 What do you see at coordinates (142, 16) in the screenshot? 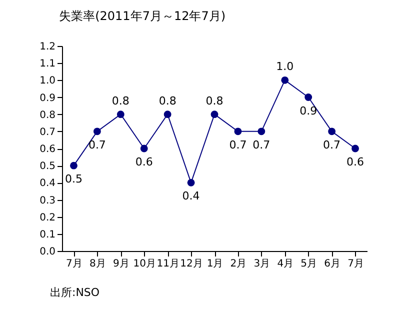
I see `chart-title: 失業率(2011年7月～12年7月)` at bounding box center [142, 16].